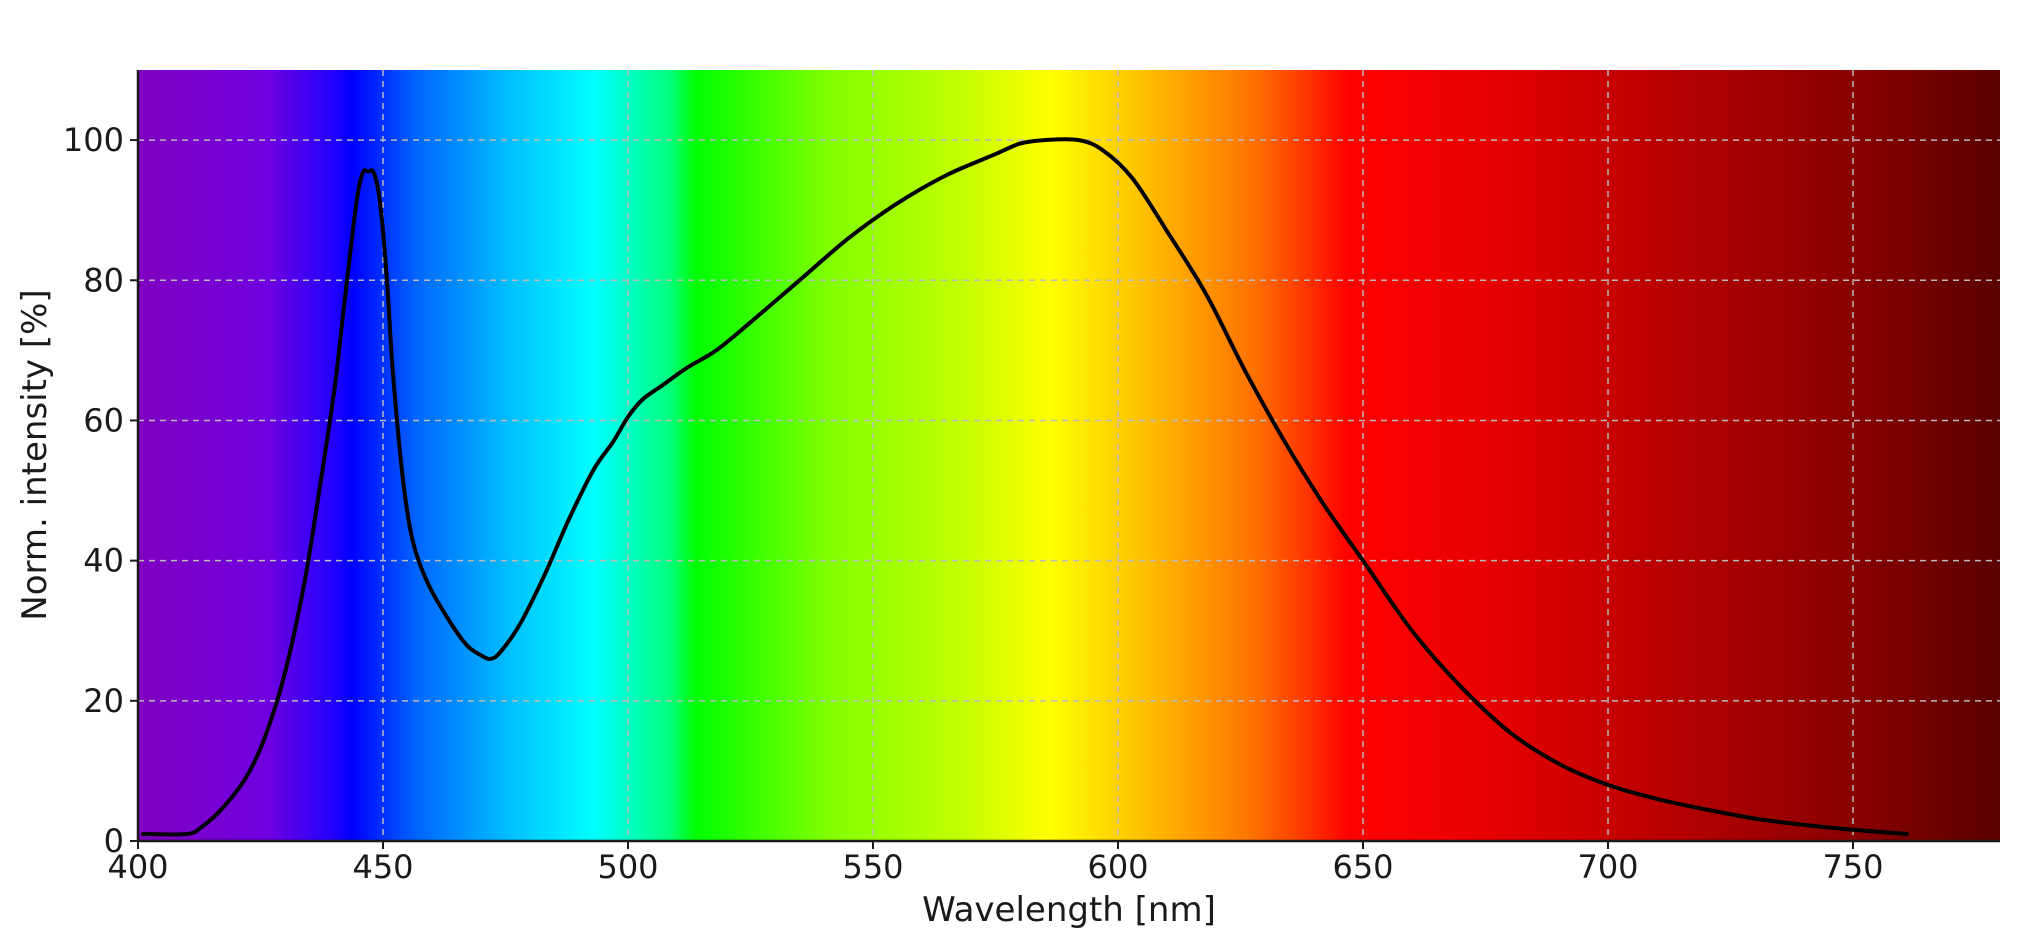 The image size is (2017, 947). Describe the element at coordinates (1069, 910) in the screenshot. I see `x-axis-label: Wavelength [nm]` at that location.